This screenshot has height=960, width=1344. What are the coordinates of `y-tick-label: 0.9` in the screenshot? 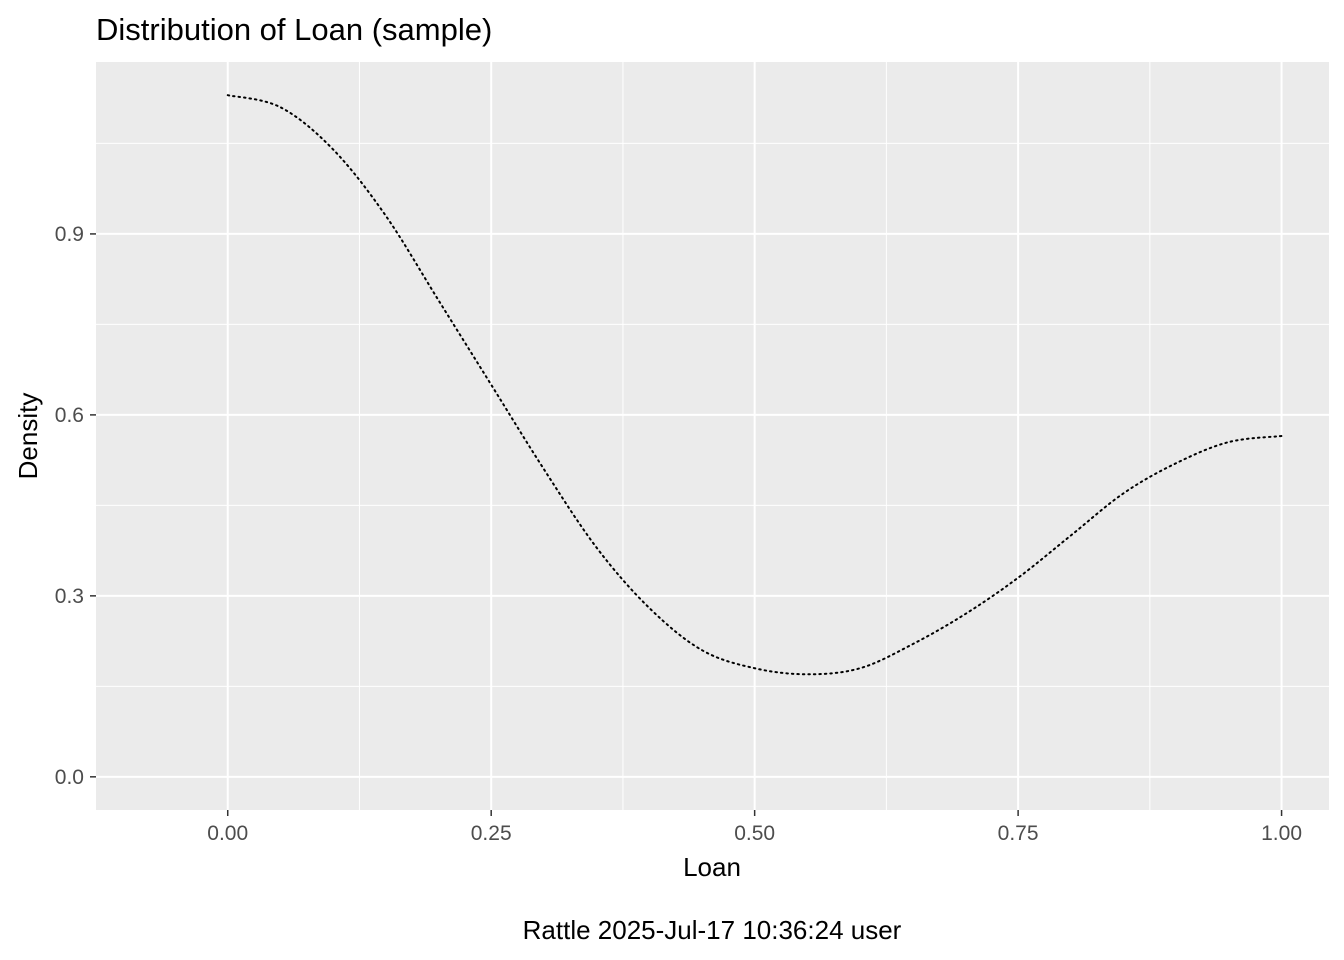 It's located at (69, 234).